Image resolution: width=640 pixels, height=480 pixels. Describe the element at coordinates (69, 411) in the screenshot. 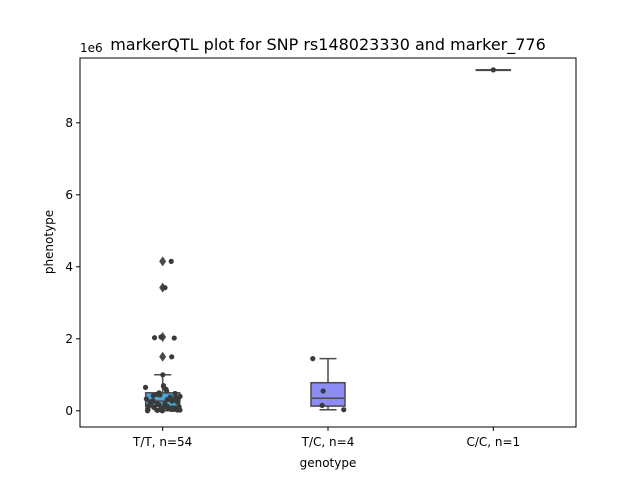

I see `y-tick-label: 0` at that location.